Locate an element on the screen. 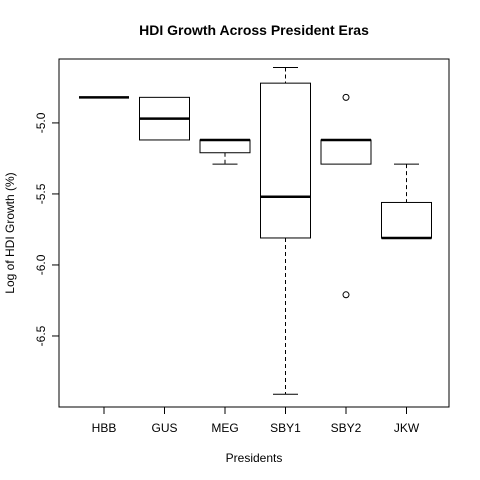 This screenshot has height=480, width=480. box-sby1 is located at coordinates (285, 231).